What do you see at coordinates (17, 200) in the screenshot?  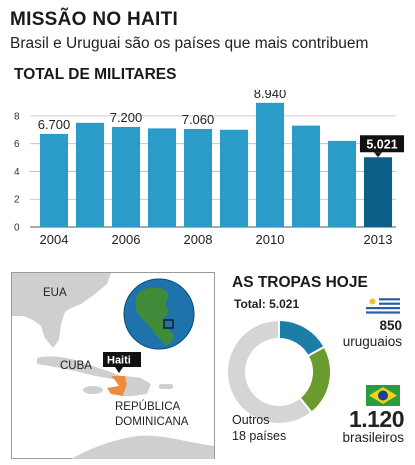 I see `y-tick-label: 2` at bounding box center [17, 200].